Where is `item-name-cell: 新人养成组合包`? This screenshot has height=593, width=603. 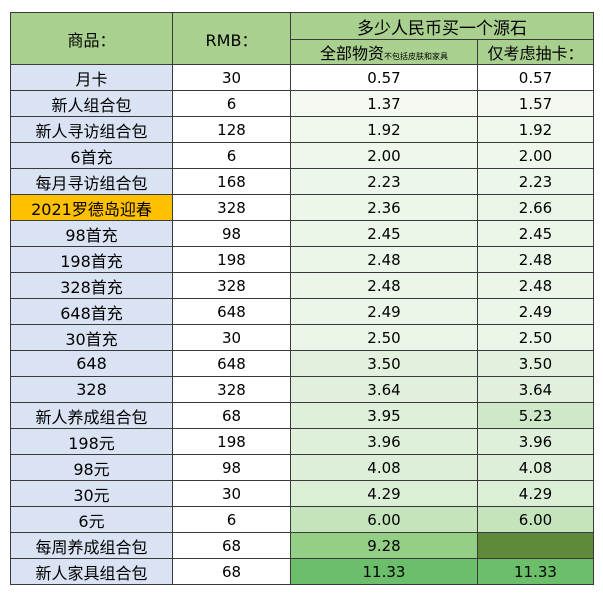
item-name-cell: 新人养成组合包 is located at coordinates (91, 415).